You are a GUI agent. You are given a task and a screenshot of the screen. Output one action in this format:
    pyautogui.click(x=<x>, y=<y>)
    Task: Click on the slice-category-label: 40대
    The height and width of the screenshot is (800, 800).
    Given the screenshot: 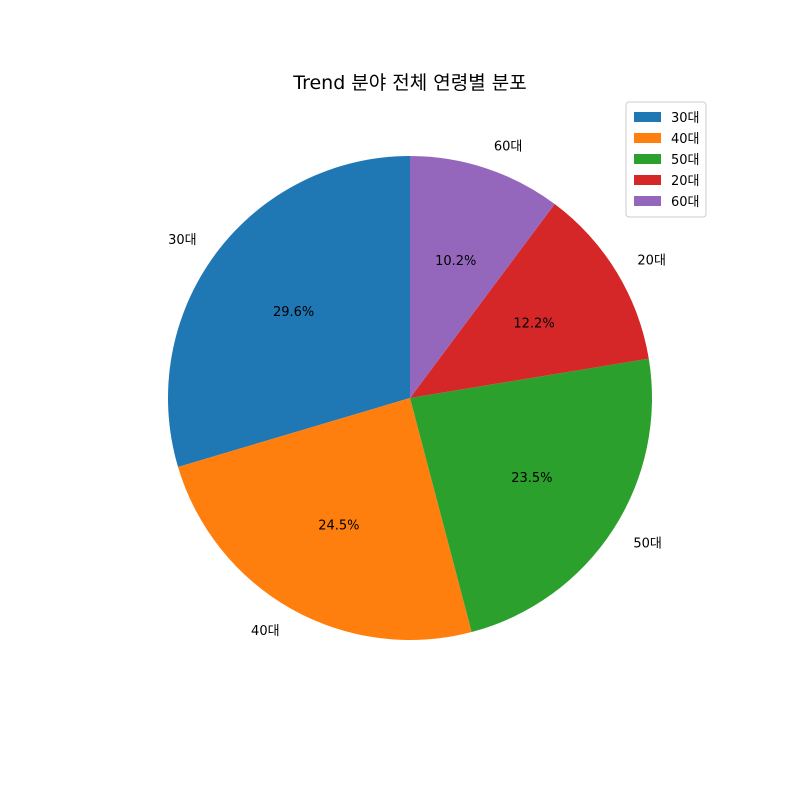 What is the action you would take?
    pyautogui.click(x=265, y=631)
    